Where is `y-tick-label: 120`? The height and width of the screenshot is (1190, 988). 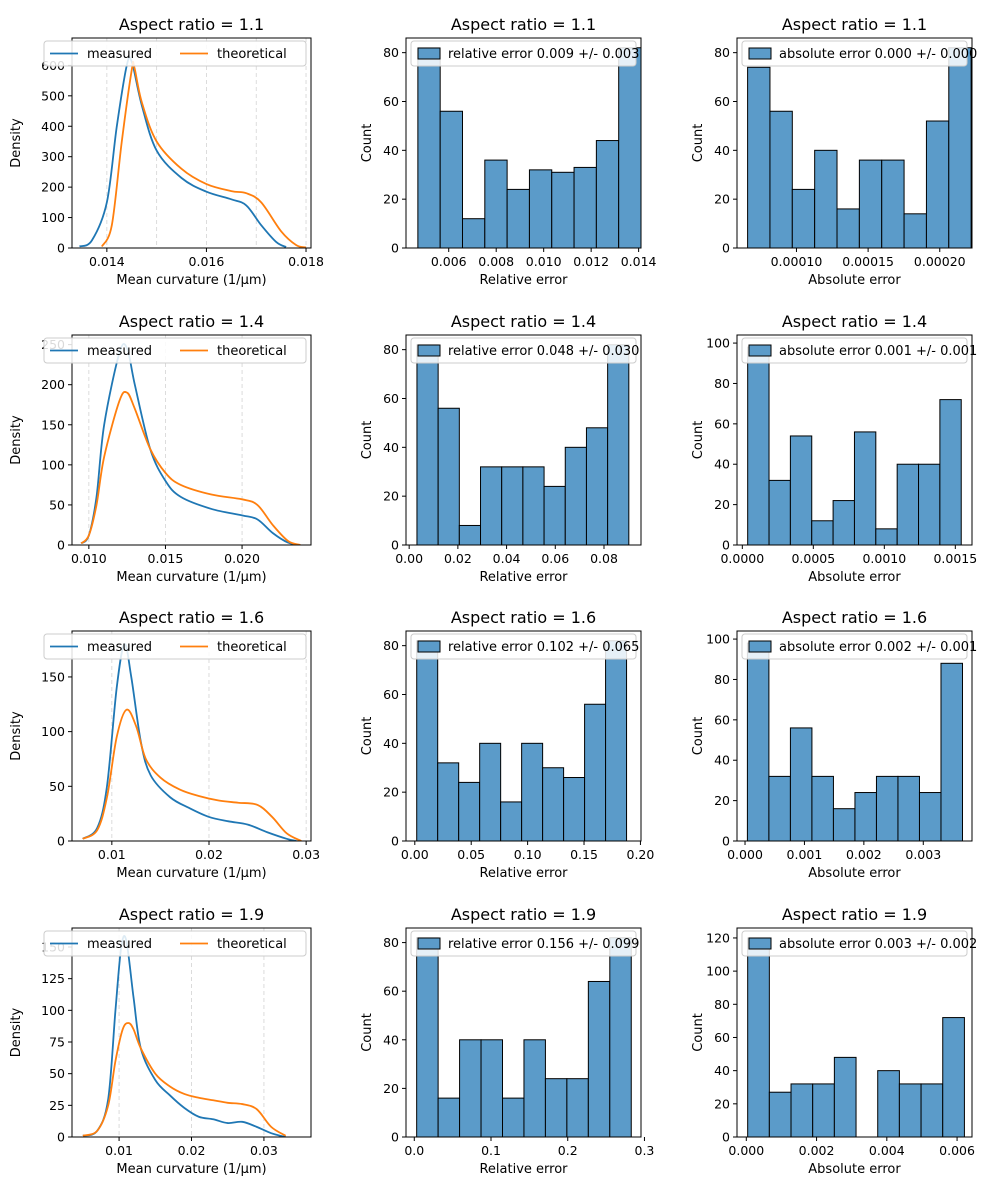 y-tick-label: 120 is located at coordinates (718, 937).